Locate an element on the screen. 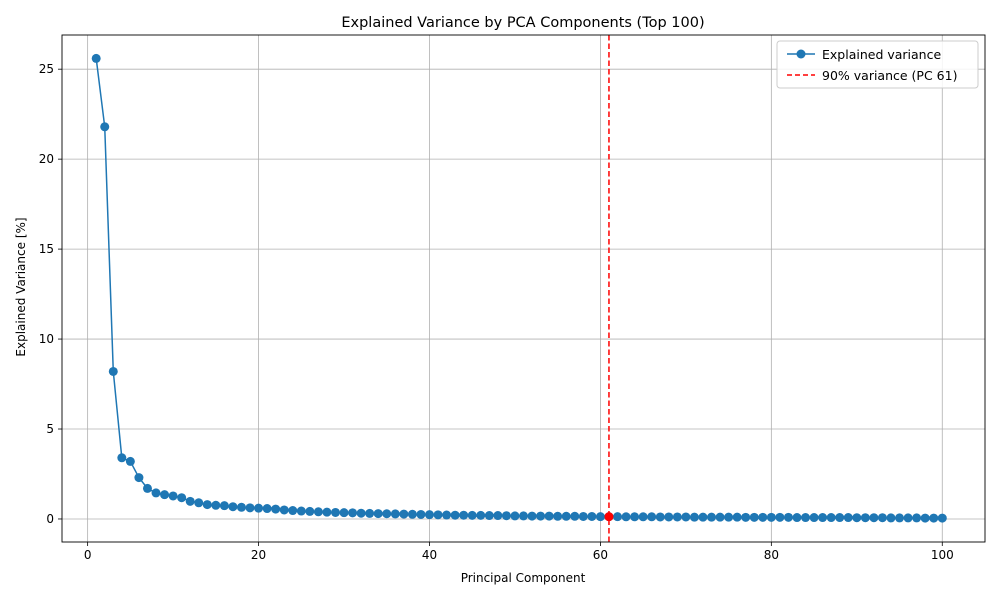 Image resolution: width=1000 pixels, height=600 pixels. legend-label-explained-variance: Explained variance is located at coordinates (881, 54).